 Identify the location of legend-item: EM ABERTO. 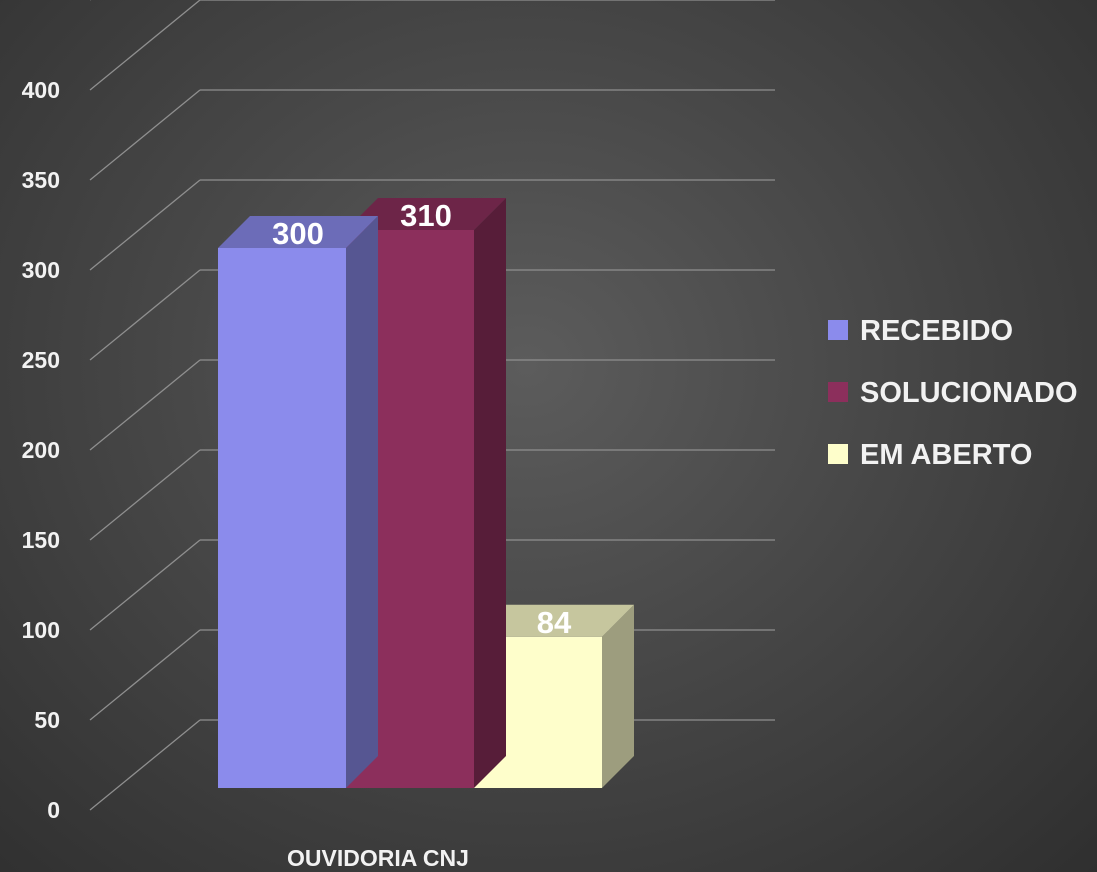
(930, 455).